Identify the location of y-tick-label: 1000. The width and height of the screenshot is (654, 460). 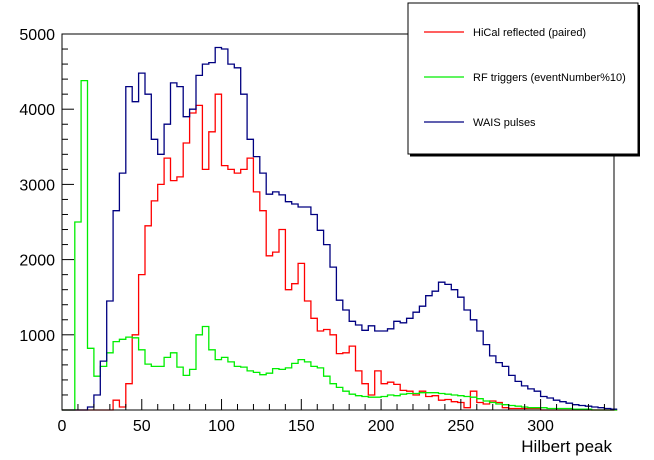
(37, 336).